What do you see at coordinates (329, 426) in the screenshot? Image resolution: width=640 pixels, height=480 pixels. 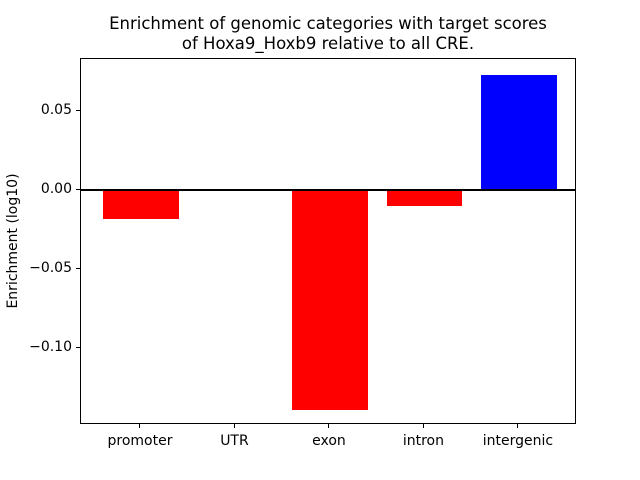 I see `x-tick-exon` at bounding box center [329, 426].